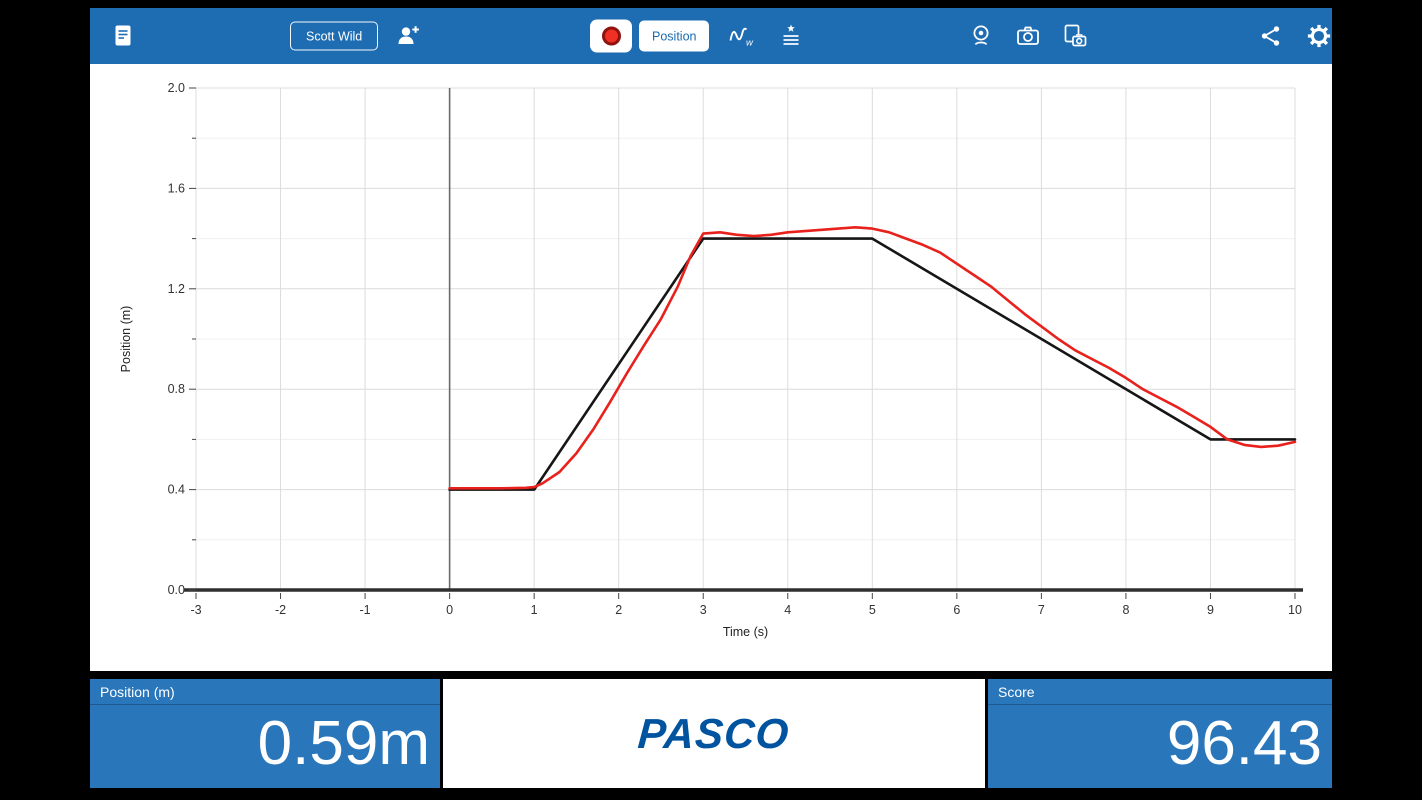  I want to click on sampling-options-button: w, so click(741, 36).